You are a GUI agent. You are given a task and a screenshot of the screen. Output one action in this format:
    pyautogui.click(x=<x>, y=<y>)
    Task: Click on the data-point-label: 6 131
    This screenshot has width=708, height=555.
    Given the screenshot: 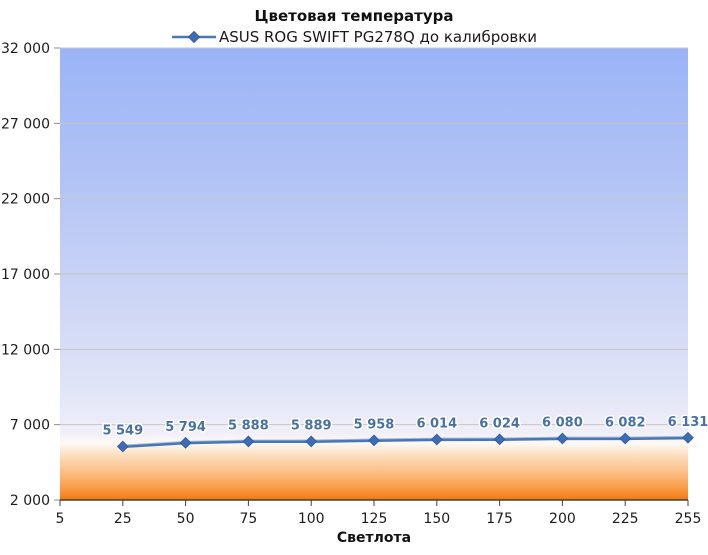 What is the action you would take?
    pyautogui.click(x=688, y=422)
    